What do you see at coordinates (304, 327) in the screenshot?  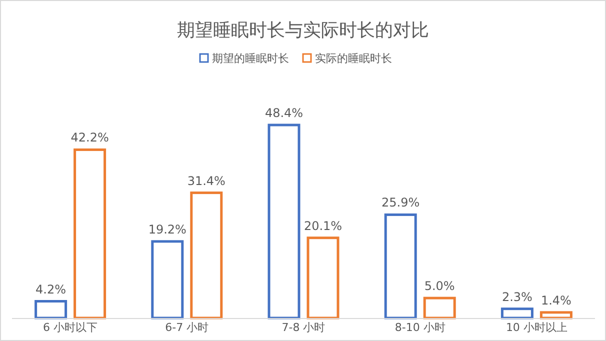 I see `x-tick-label: 7-8 小时` at bounding box center [304, 327].